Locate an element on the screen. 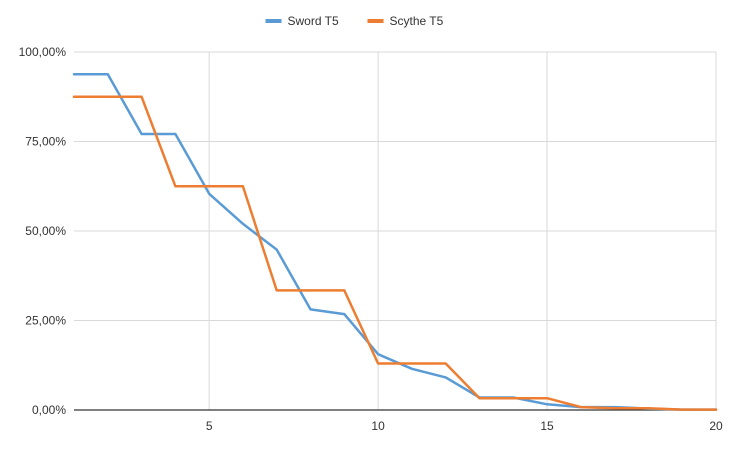 Image resolution: width=734 pixels, height=455 pixels. y-tick-label: 50,00% is located at coordinates (45, 231).